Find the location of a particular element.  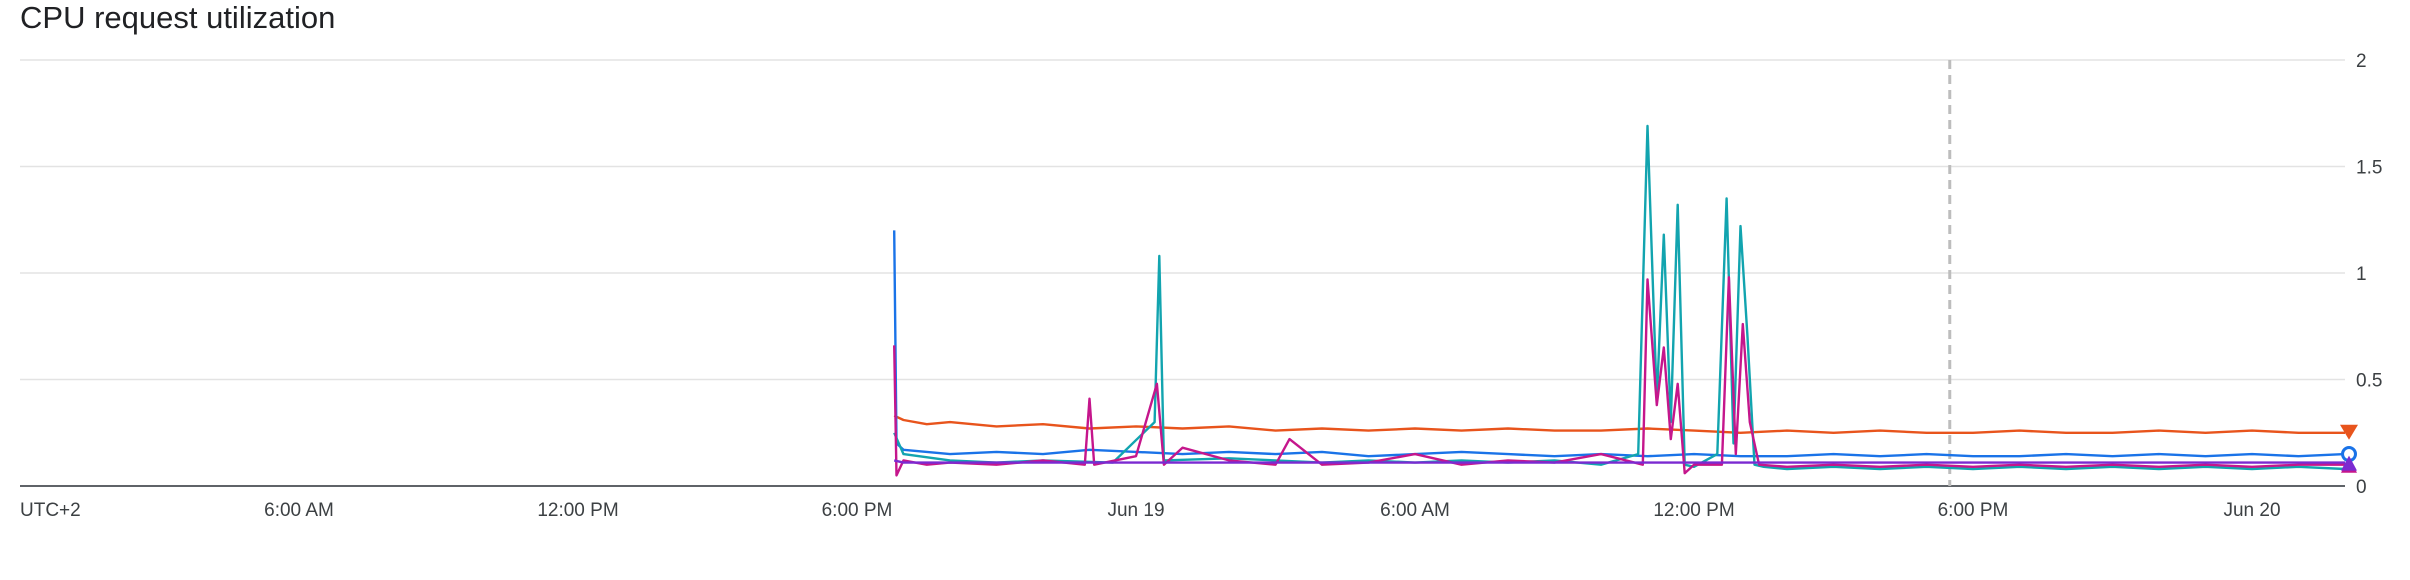

y-tick-label: 0.5 is located at coordinates (2369, 381).